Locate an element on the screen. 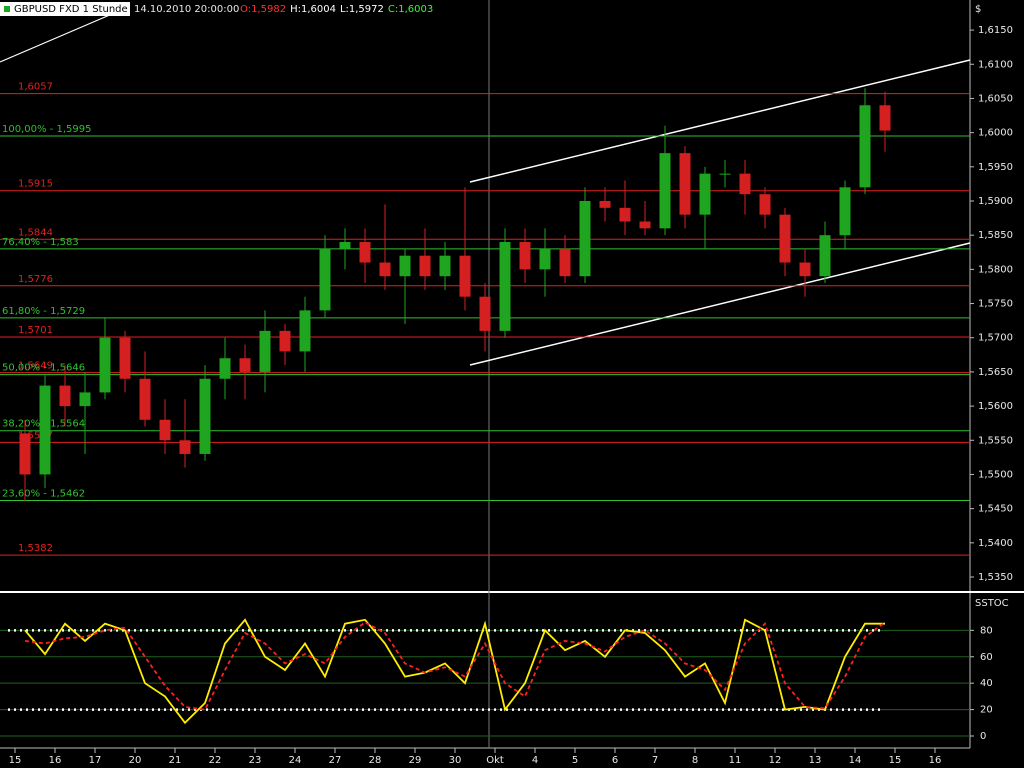 This screenshot has height=768, width=1024. level-label: 1,5844 is located at coordinates (35, 232).